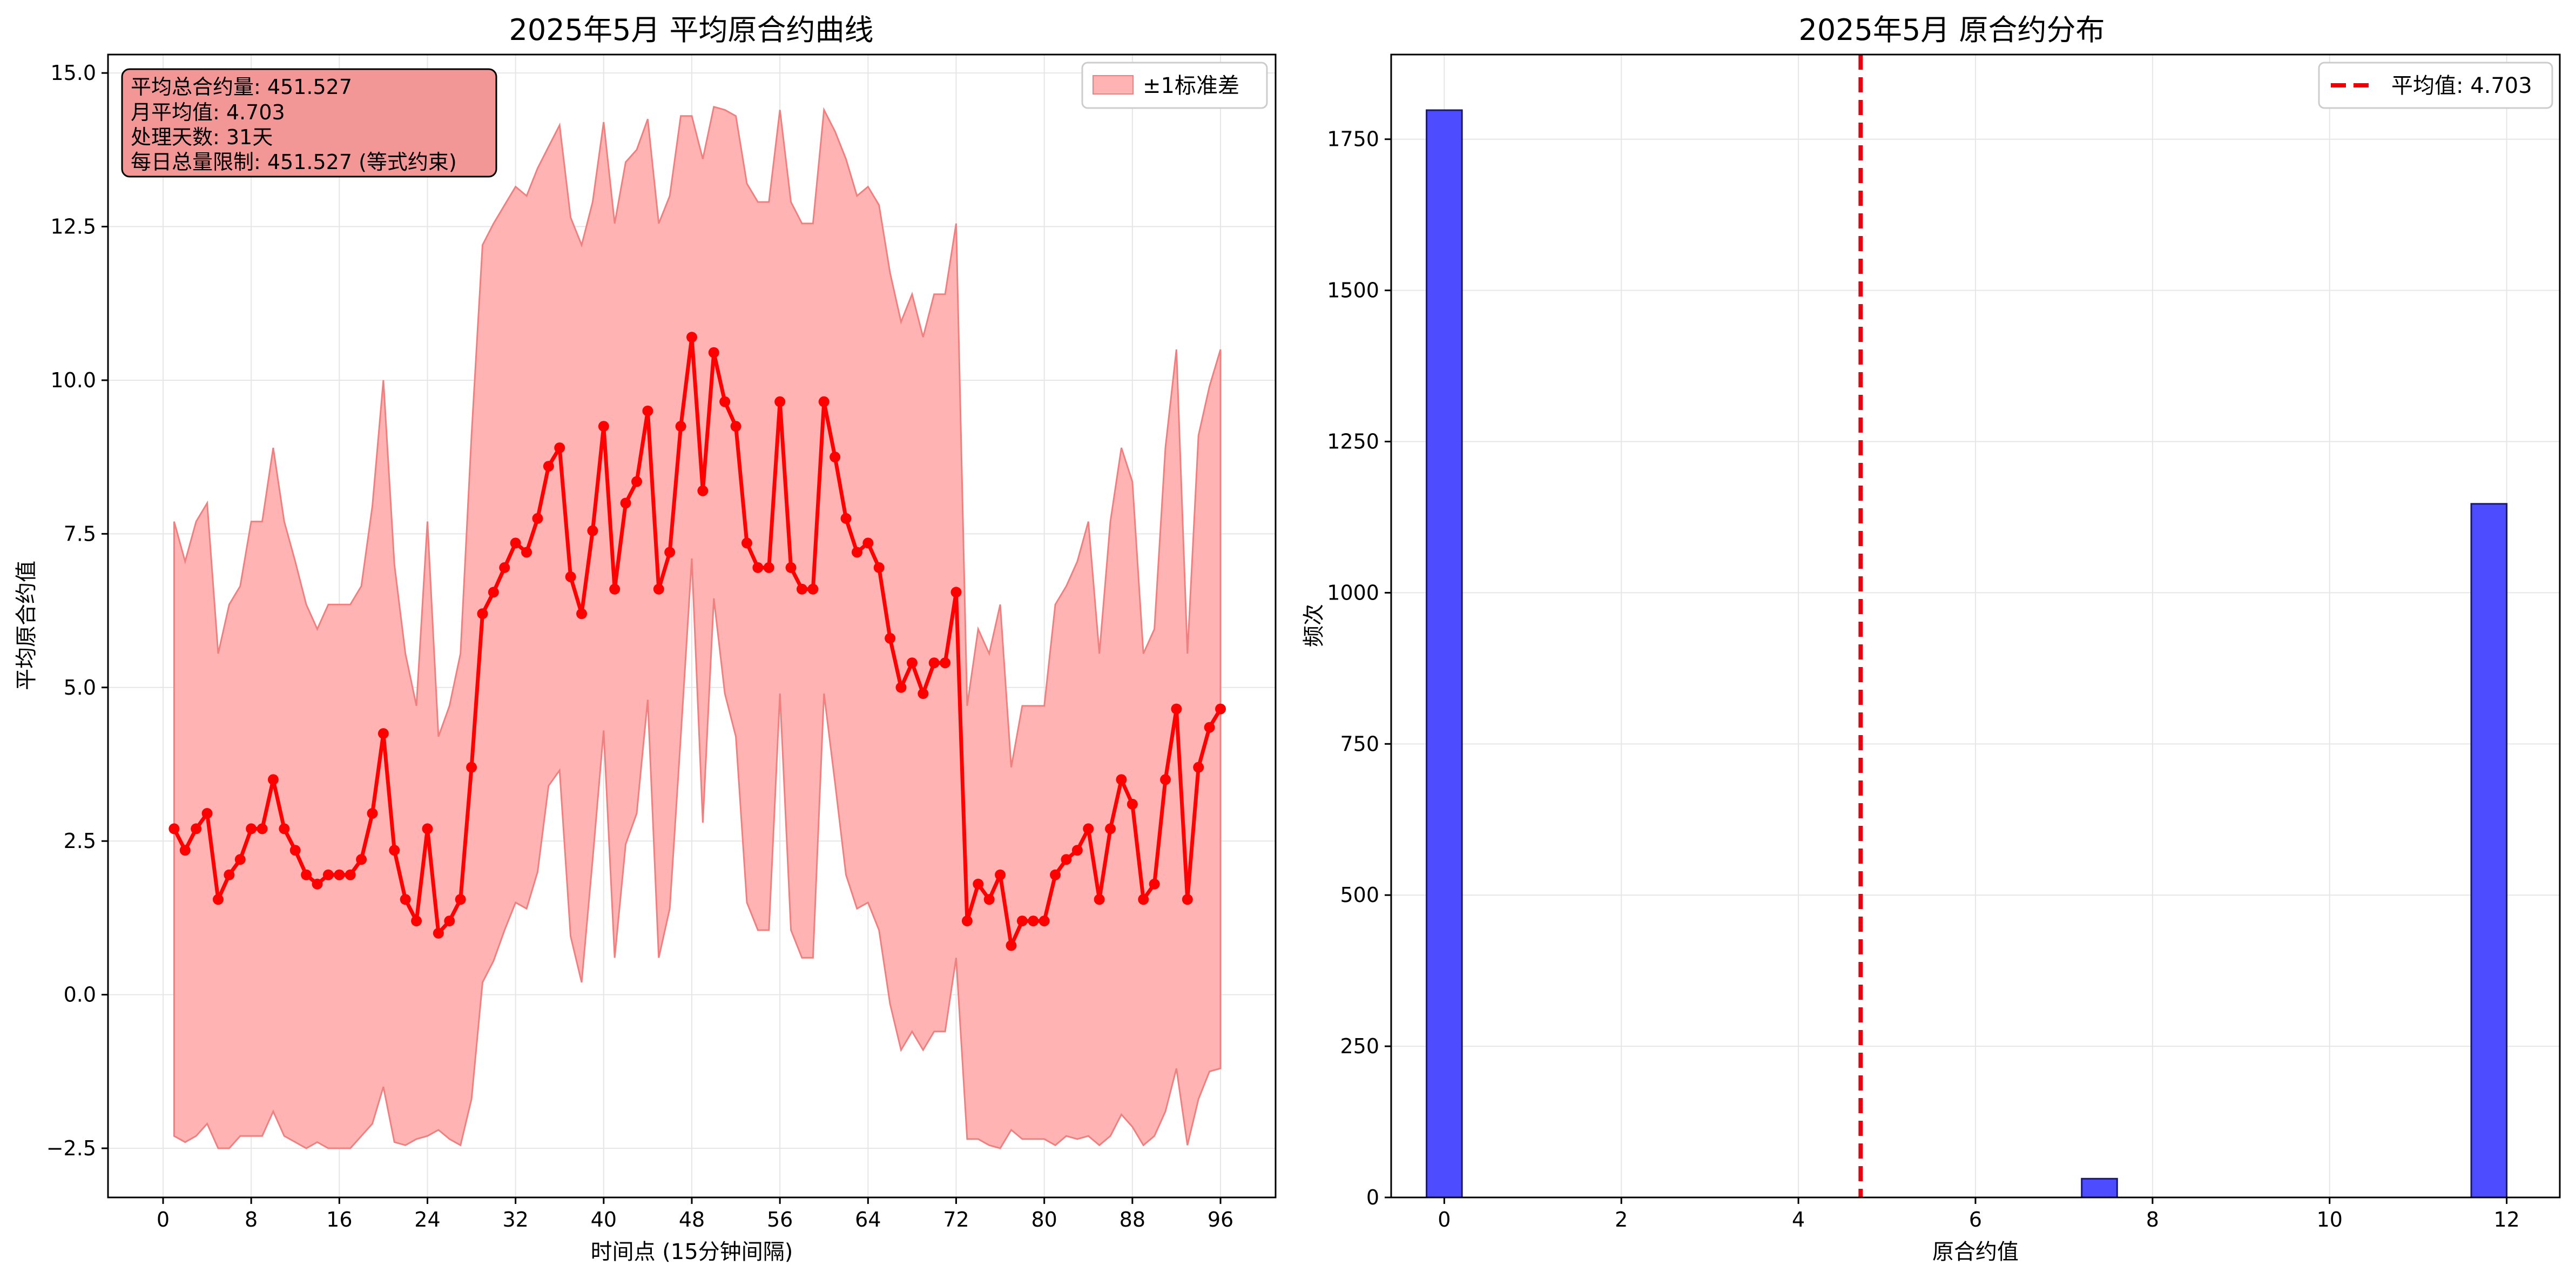 The height and width of the screenshot is (1279, 2576). What do you see at coordinates (80, 995) in the screenshot?
I see `y-tick-label: 0.0` at bounding box center [80, 995].